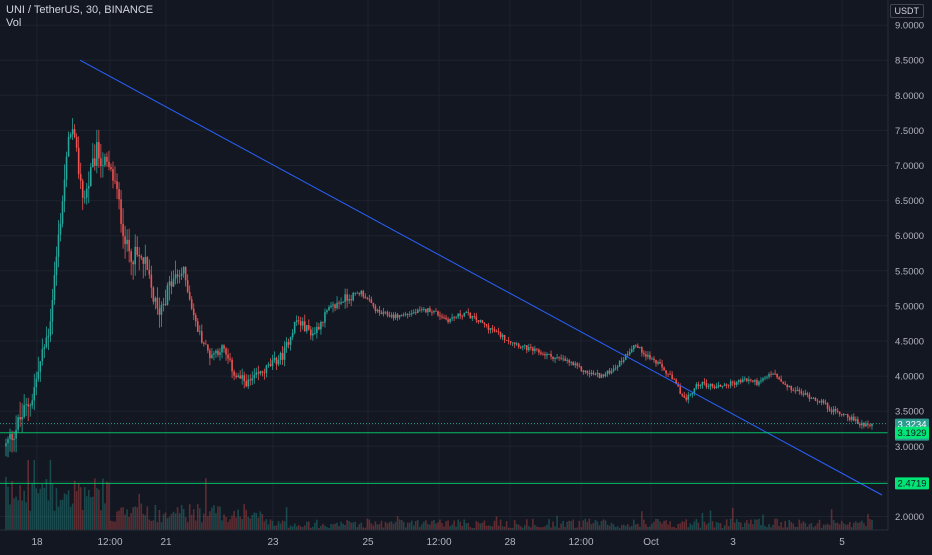 This screenshot has height=555, width=932. I want to click on volume-legend: Vol, so click(14, 23).